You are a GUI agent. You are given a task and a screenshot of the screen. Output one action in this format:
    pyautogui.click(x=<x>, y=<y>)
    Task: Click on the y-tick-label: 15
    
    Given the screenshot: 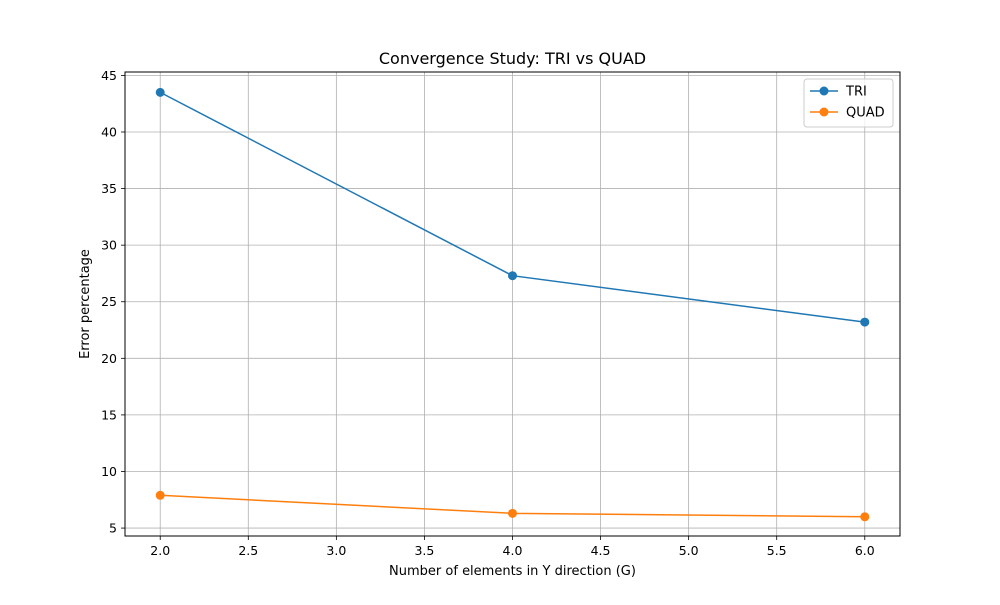 What is the action you would take?
    pyautogui.click(x=109, y=414)
    